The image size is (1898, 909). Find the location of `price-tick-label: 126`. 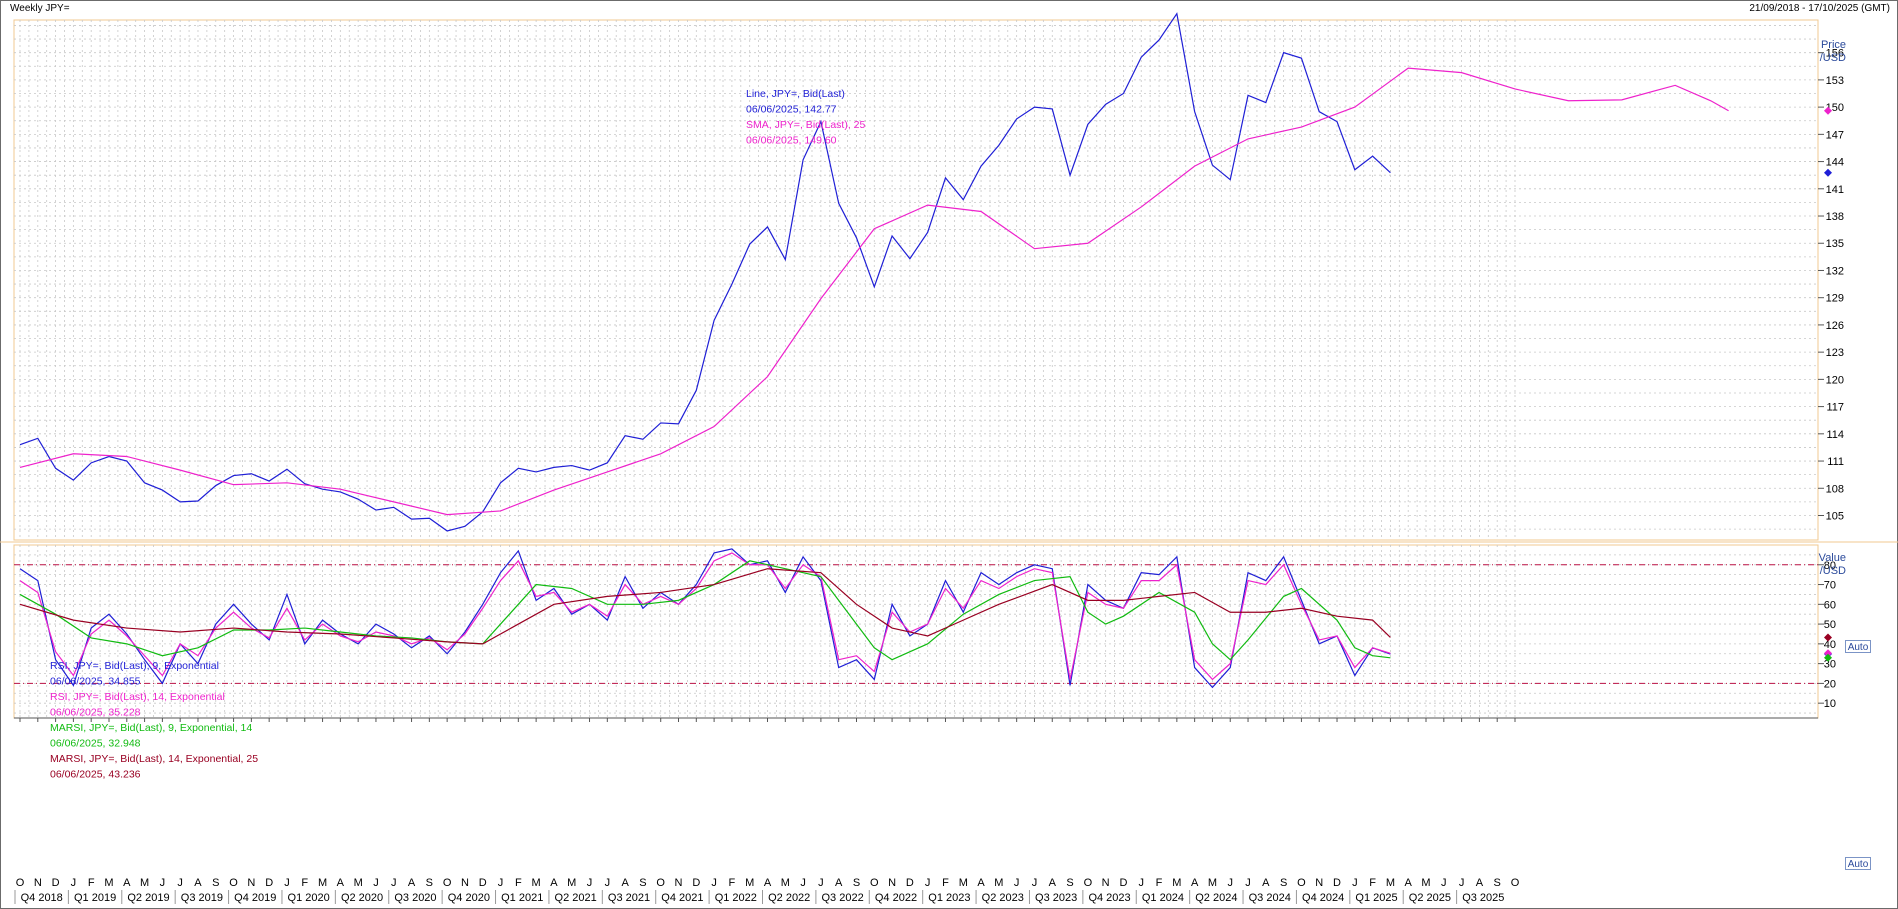

price-tick-label: 126 is located at coordinates (1835, 326).